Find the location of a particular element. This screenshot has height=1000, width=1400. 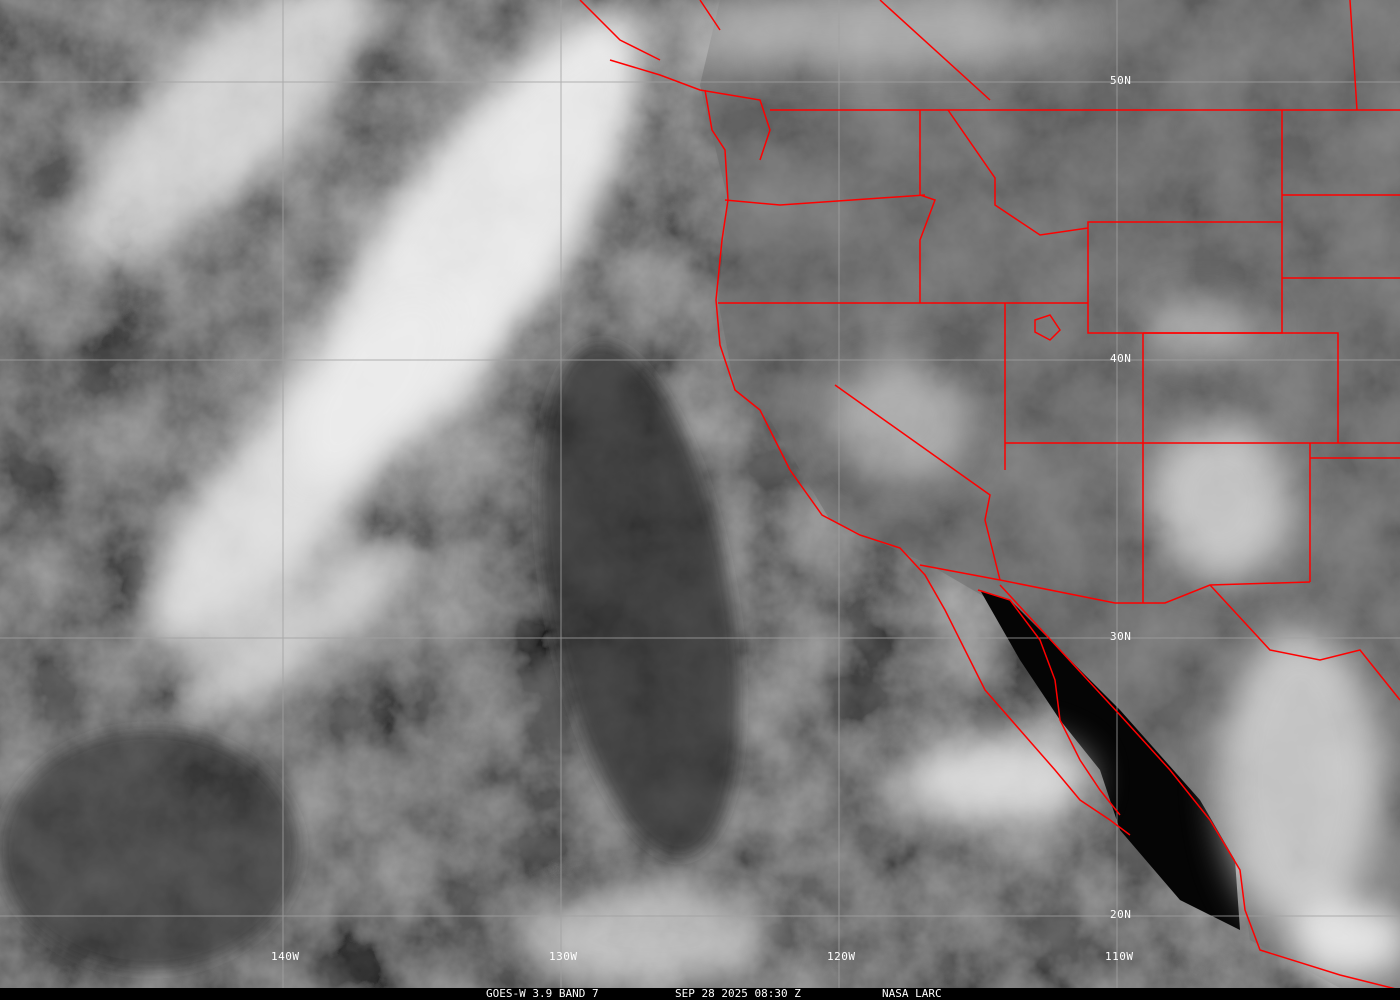

lon-label-110w: 110W is located at coordinates (1119, 956).